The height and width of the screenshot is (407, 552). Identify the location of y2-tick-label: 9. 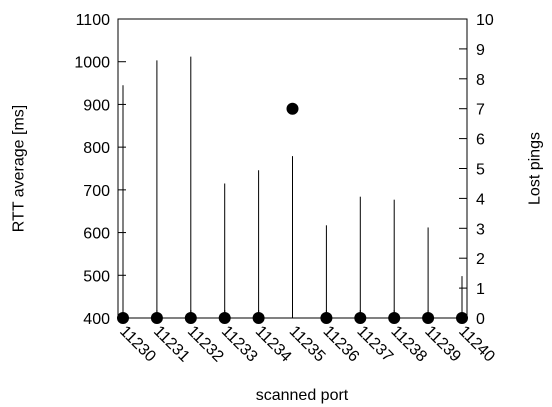
(480, 50).